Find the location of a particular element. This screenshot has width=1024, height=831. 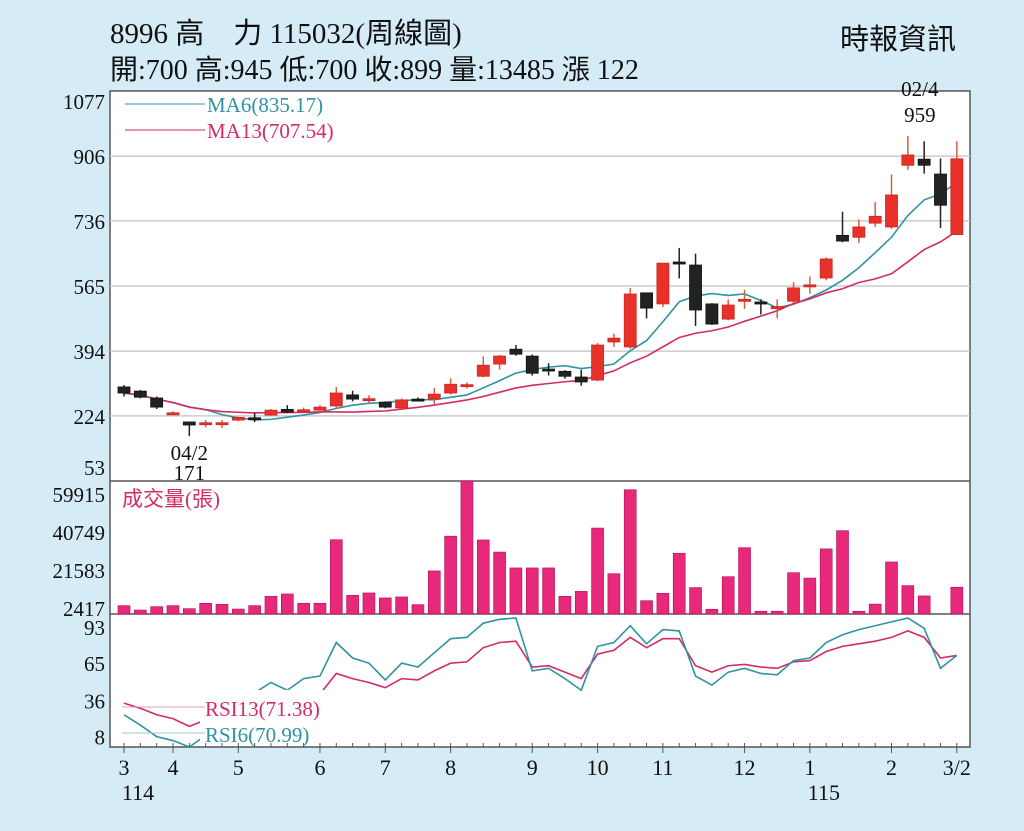

price-summary: 開:700 高:945 低:700 收:899 量:13485 漲 122 is located at coordinates (374, 70).